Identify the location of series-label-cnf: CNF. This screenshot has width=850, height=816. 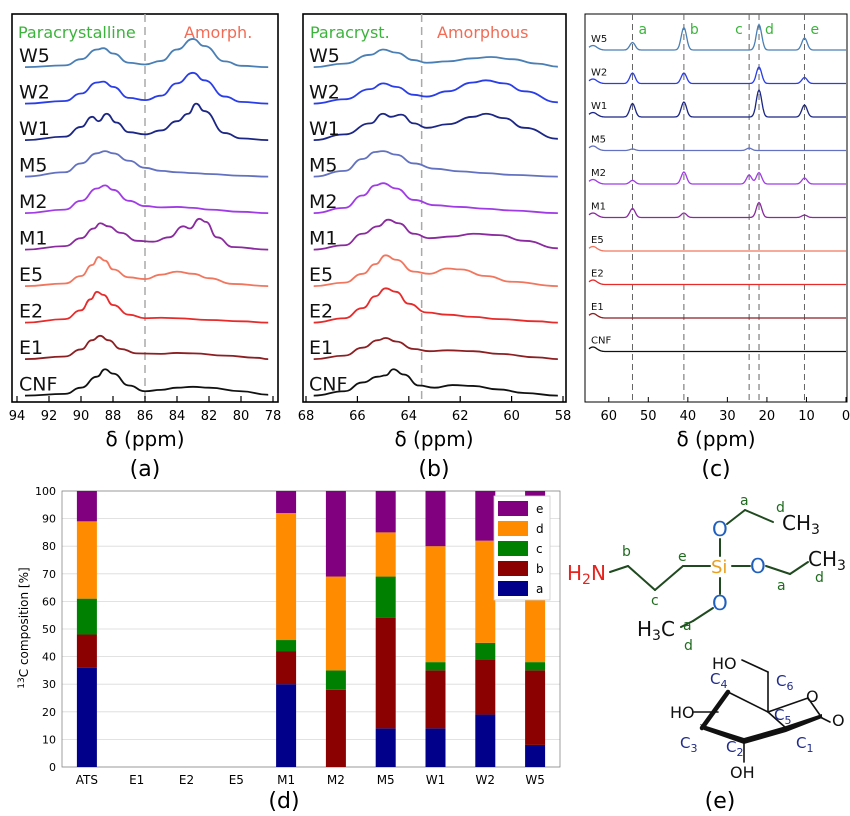
(601, 341).